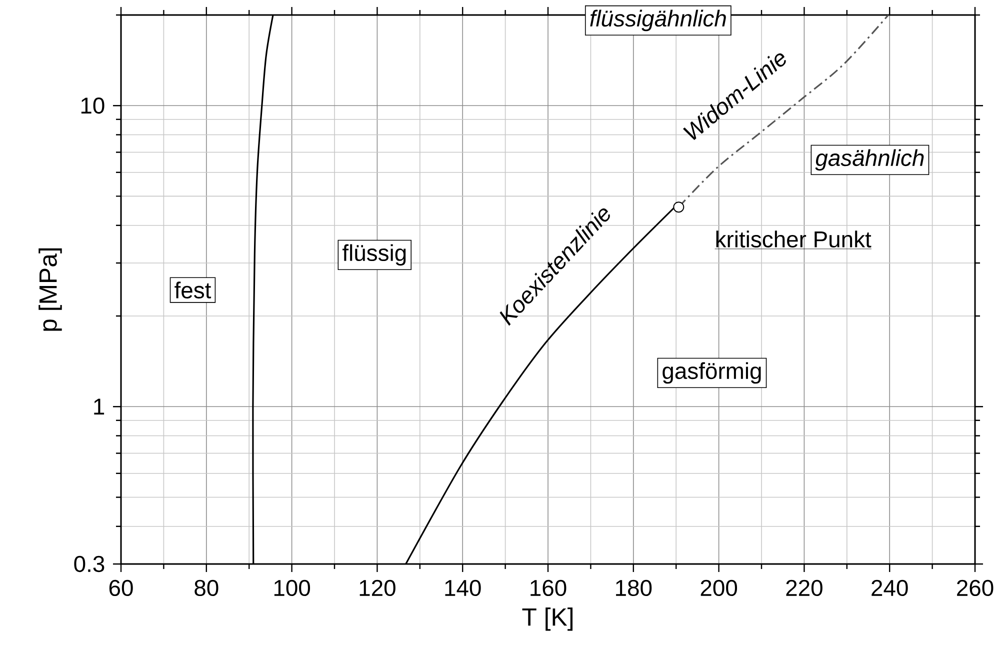 This screenshot has width=1000, height=657. What do you see at coordinates (99, 406) in the screenshot?
I see `y-tick-label: 1` at bounding box center [99, 406].